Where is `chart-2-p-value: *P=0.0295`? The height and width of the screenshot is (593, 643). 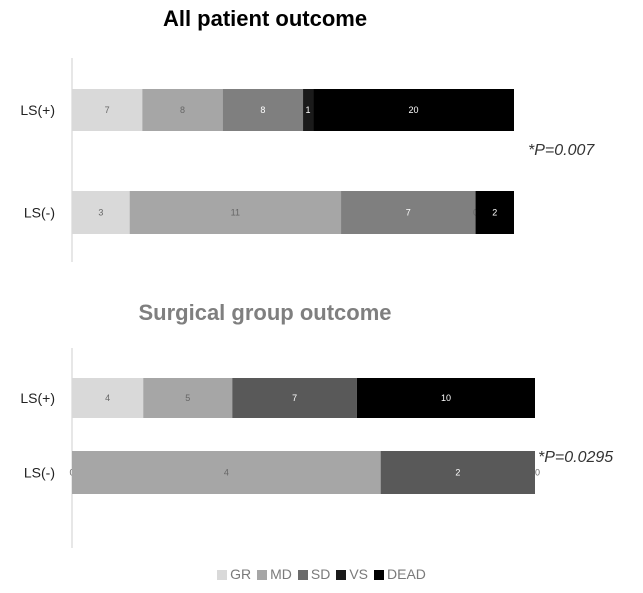 chart-2-p-value: *P=0.0295 is located at coordinates (575, 457).